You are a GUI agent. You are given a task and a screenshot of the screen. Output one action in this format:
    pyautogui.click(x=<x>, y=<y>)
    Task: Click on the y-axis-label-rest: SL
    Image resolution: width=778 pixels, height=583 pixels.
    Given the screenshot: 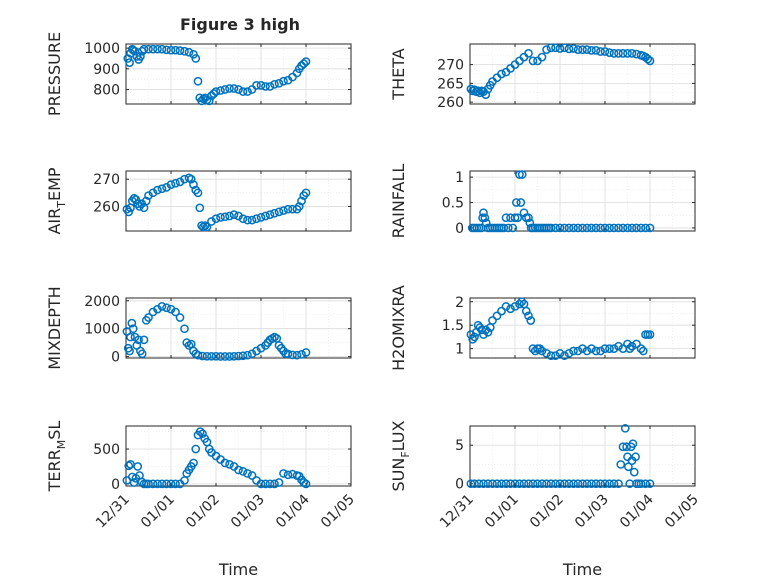 What is the action you would take?
    pyautogui.click(x=54, y=430)
    